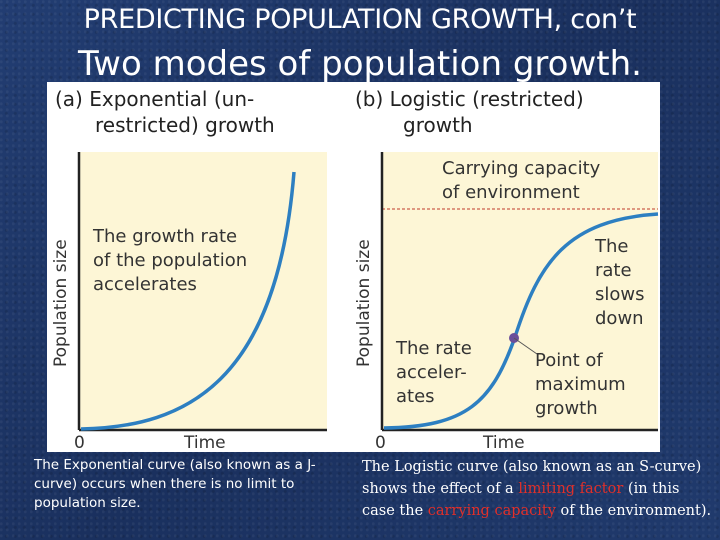  I want to click on panel-a-heading-2: restricted) growth, so click(185, 125).